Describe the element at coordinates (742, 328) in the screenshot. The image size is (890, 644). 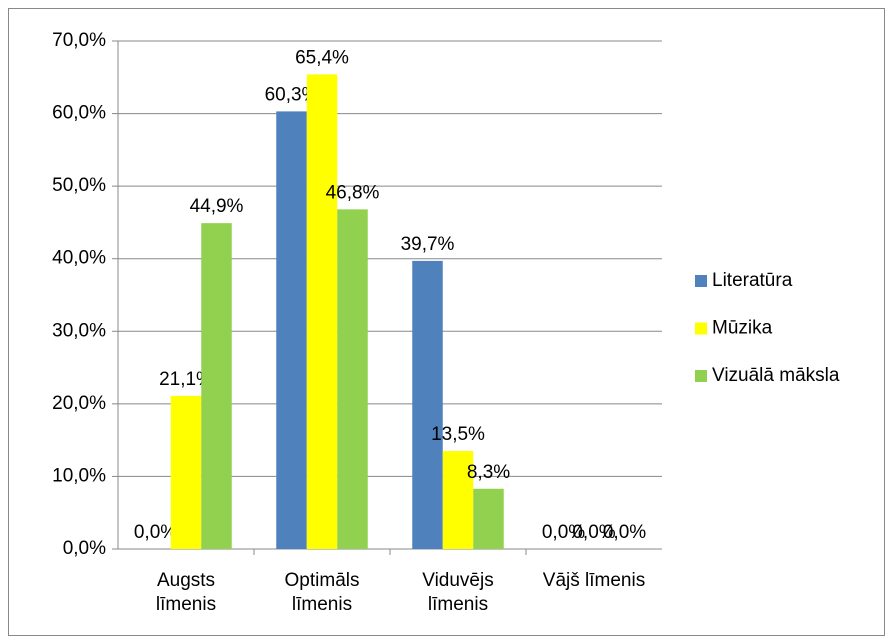
I see `legend-label: Mūzika` at that location.